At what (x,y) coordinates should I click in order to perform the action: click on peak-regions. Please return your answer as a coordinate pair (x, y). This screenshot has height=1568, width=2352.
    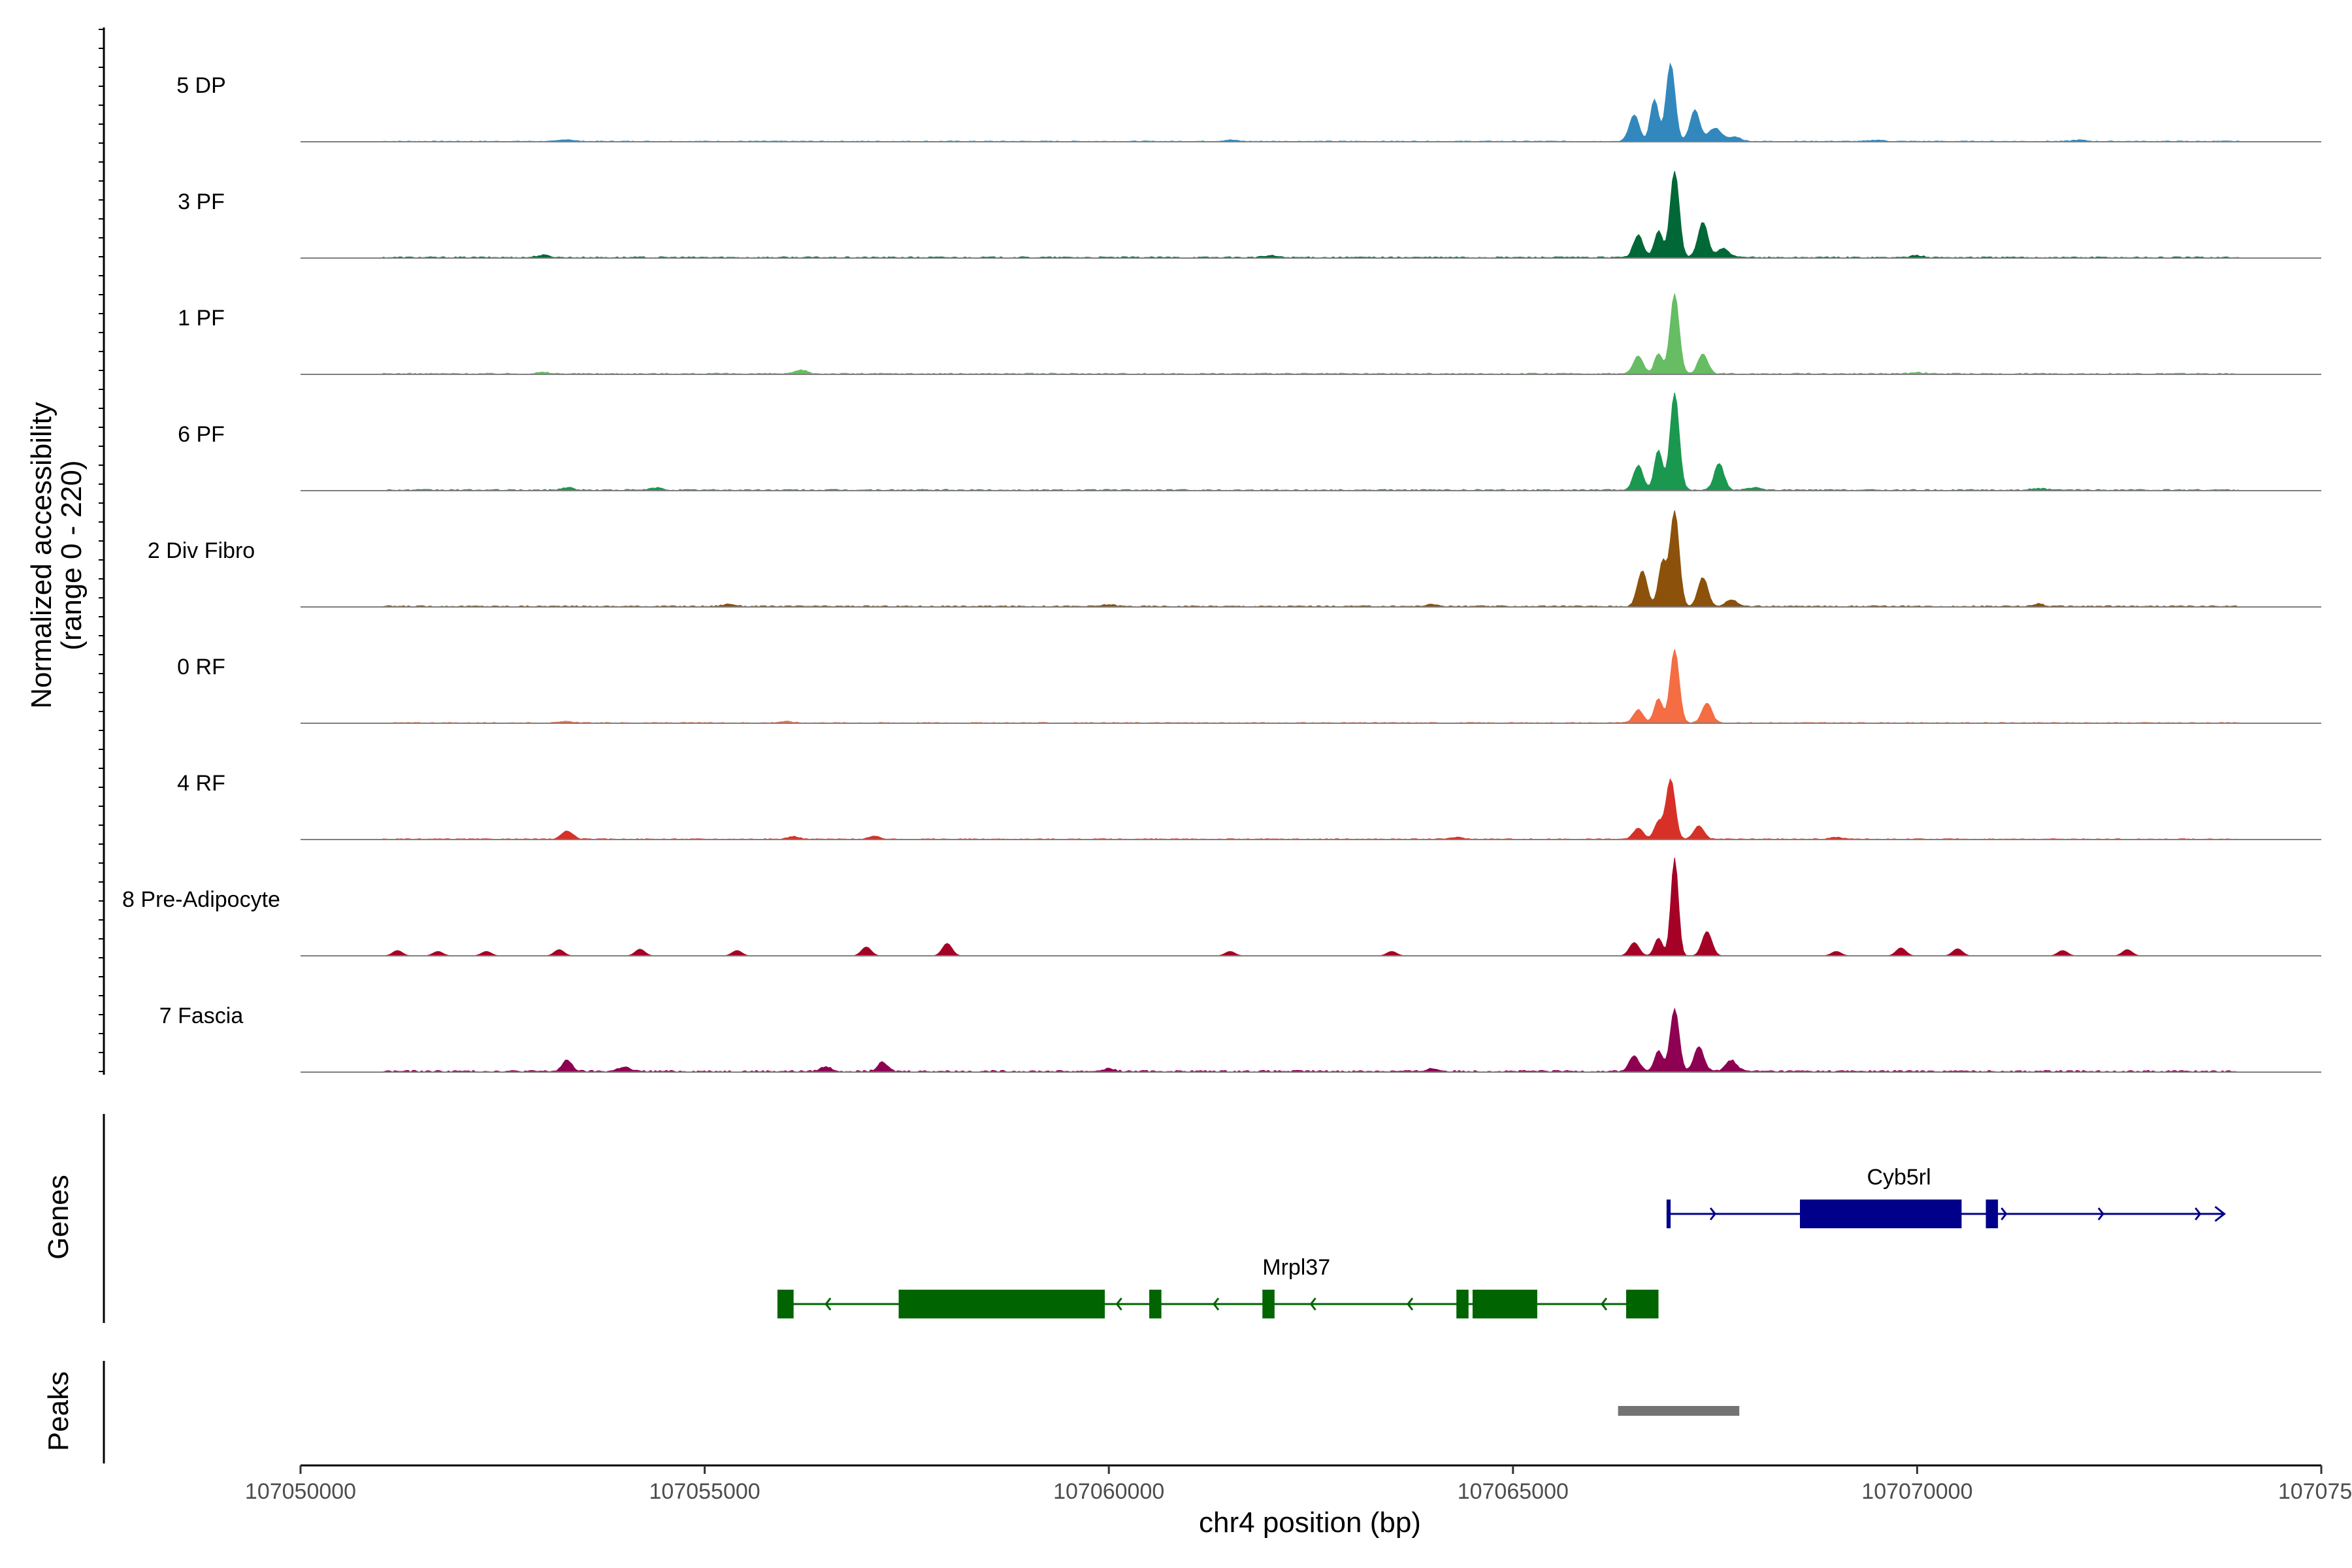
    Looking at the image, I should click on (1679, 1411).